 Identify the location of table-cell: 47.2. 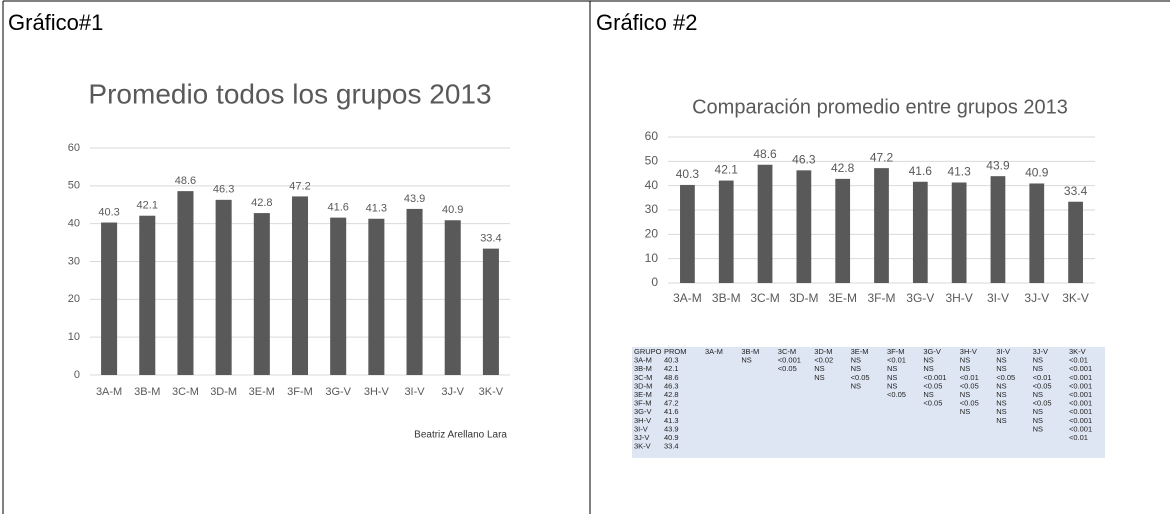
(671, 403).